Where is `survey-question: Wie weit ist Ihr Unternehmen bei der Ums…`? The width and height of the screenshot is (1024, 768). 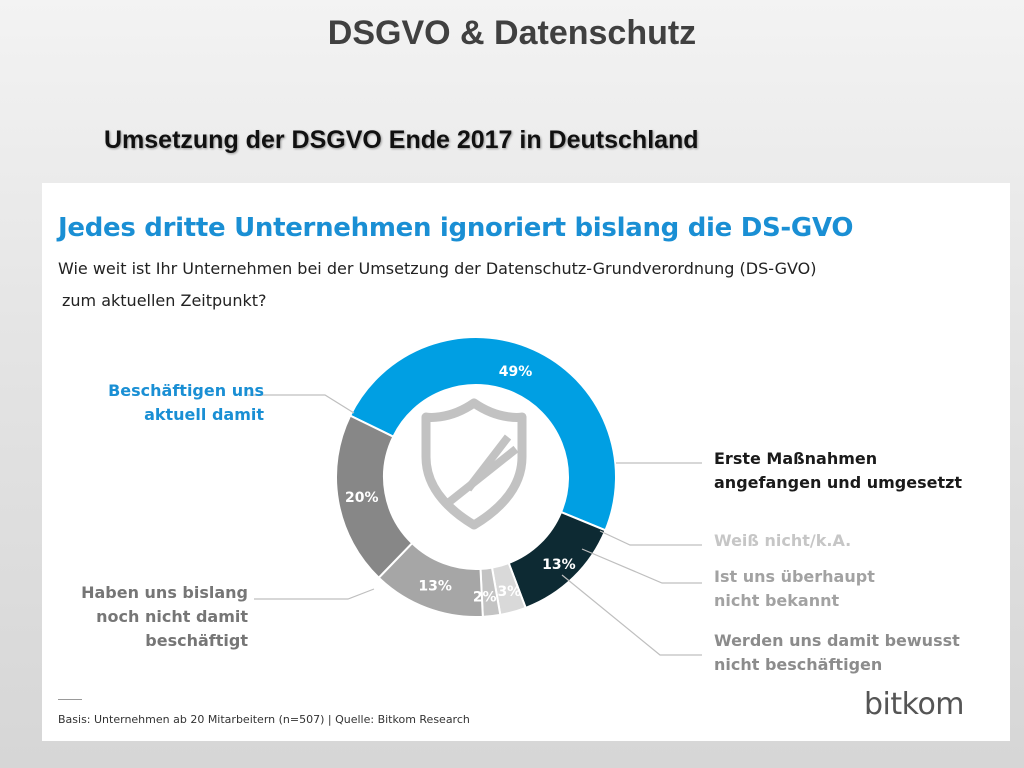 survey-question: Wie weit ist Ihr Unternehmen bei der Ums… is located at coordinates (437, 268).